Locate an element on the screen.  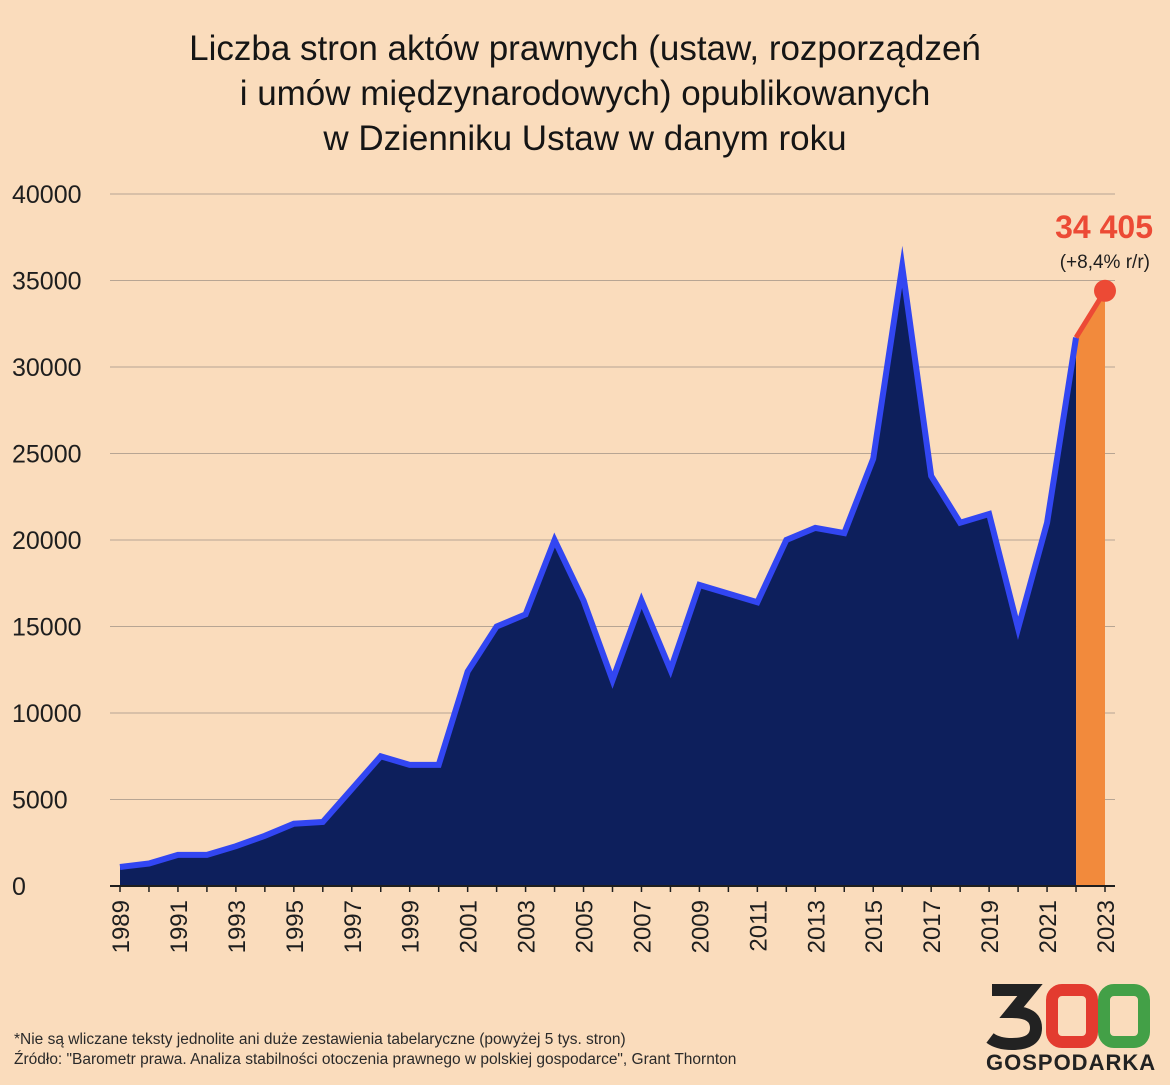
y-tick-label: 40000 is located at coordinates (47, 195).